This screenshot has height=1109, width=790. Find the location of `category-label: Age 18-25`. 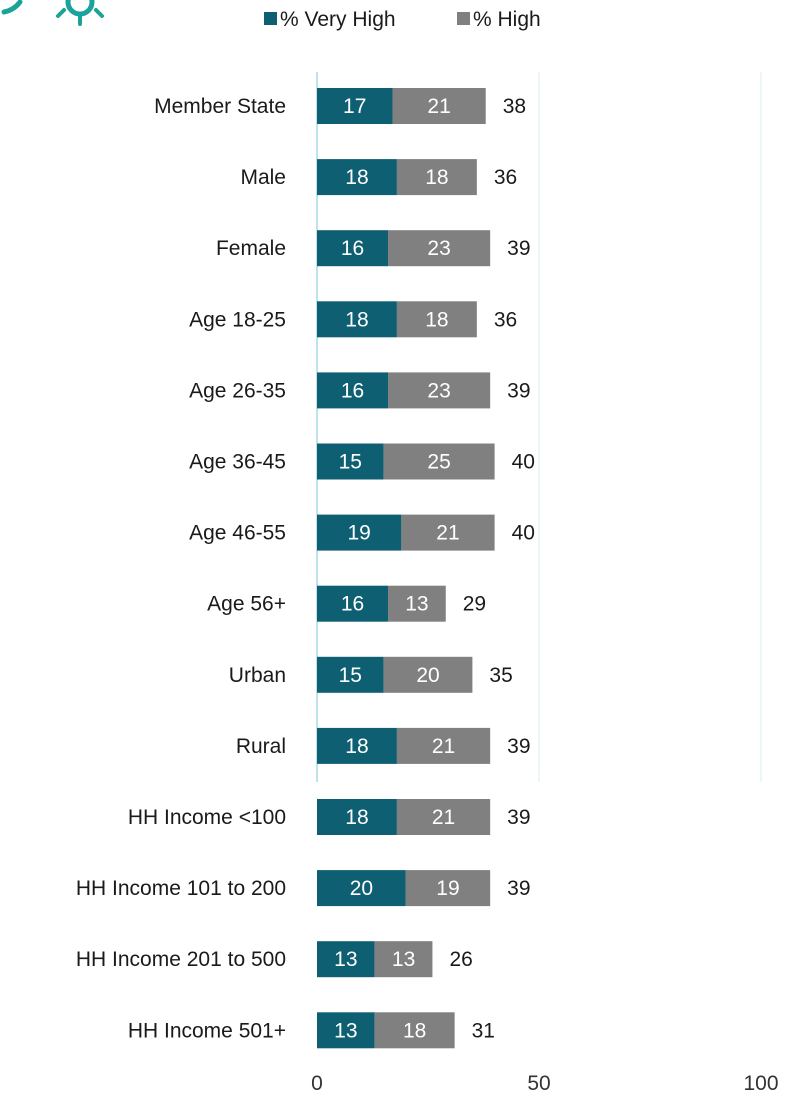

category-label: Age 18-25 is located at coordinates (237, 319).